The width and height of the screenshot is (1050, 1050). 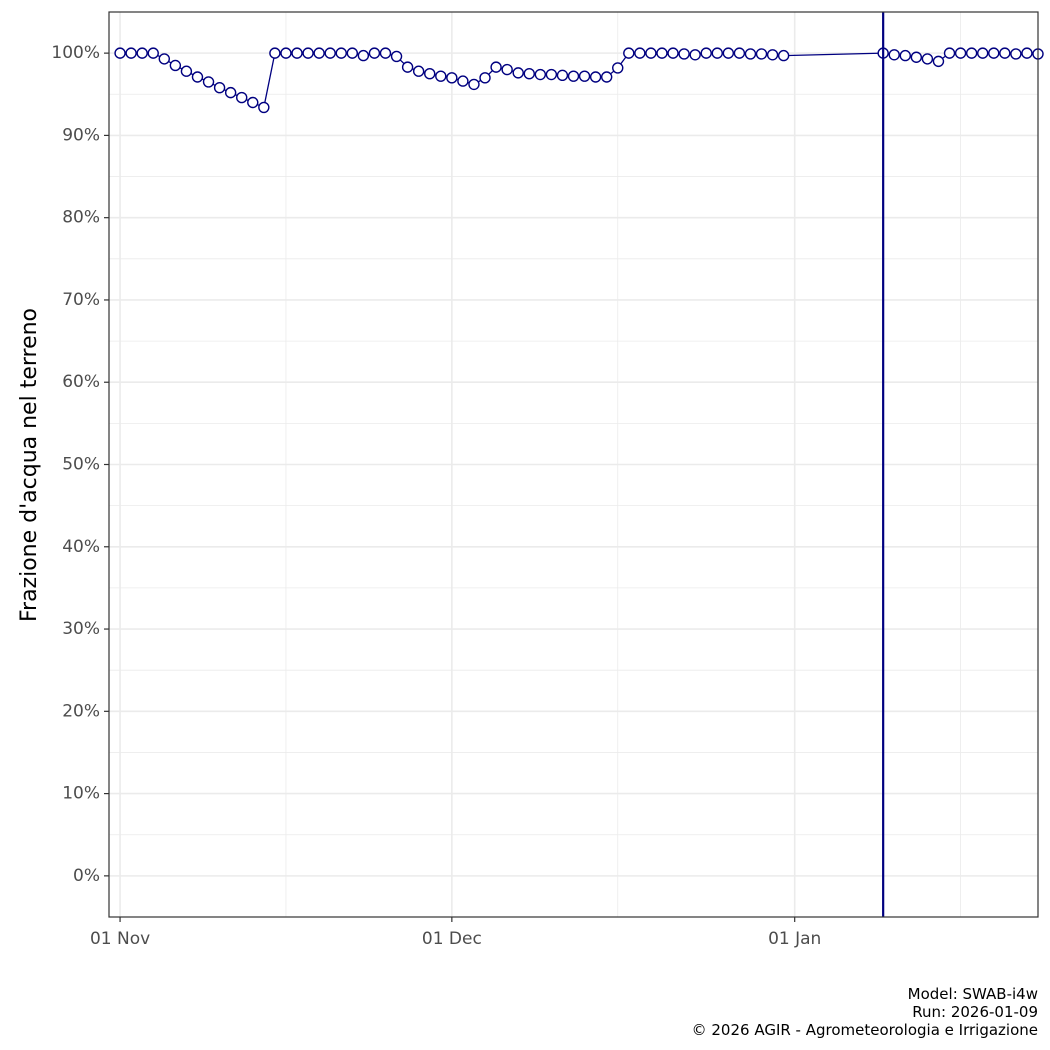 I want to click on y-tick-label: 50%, so click(x=81, y=465).